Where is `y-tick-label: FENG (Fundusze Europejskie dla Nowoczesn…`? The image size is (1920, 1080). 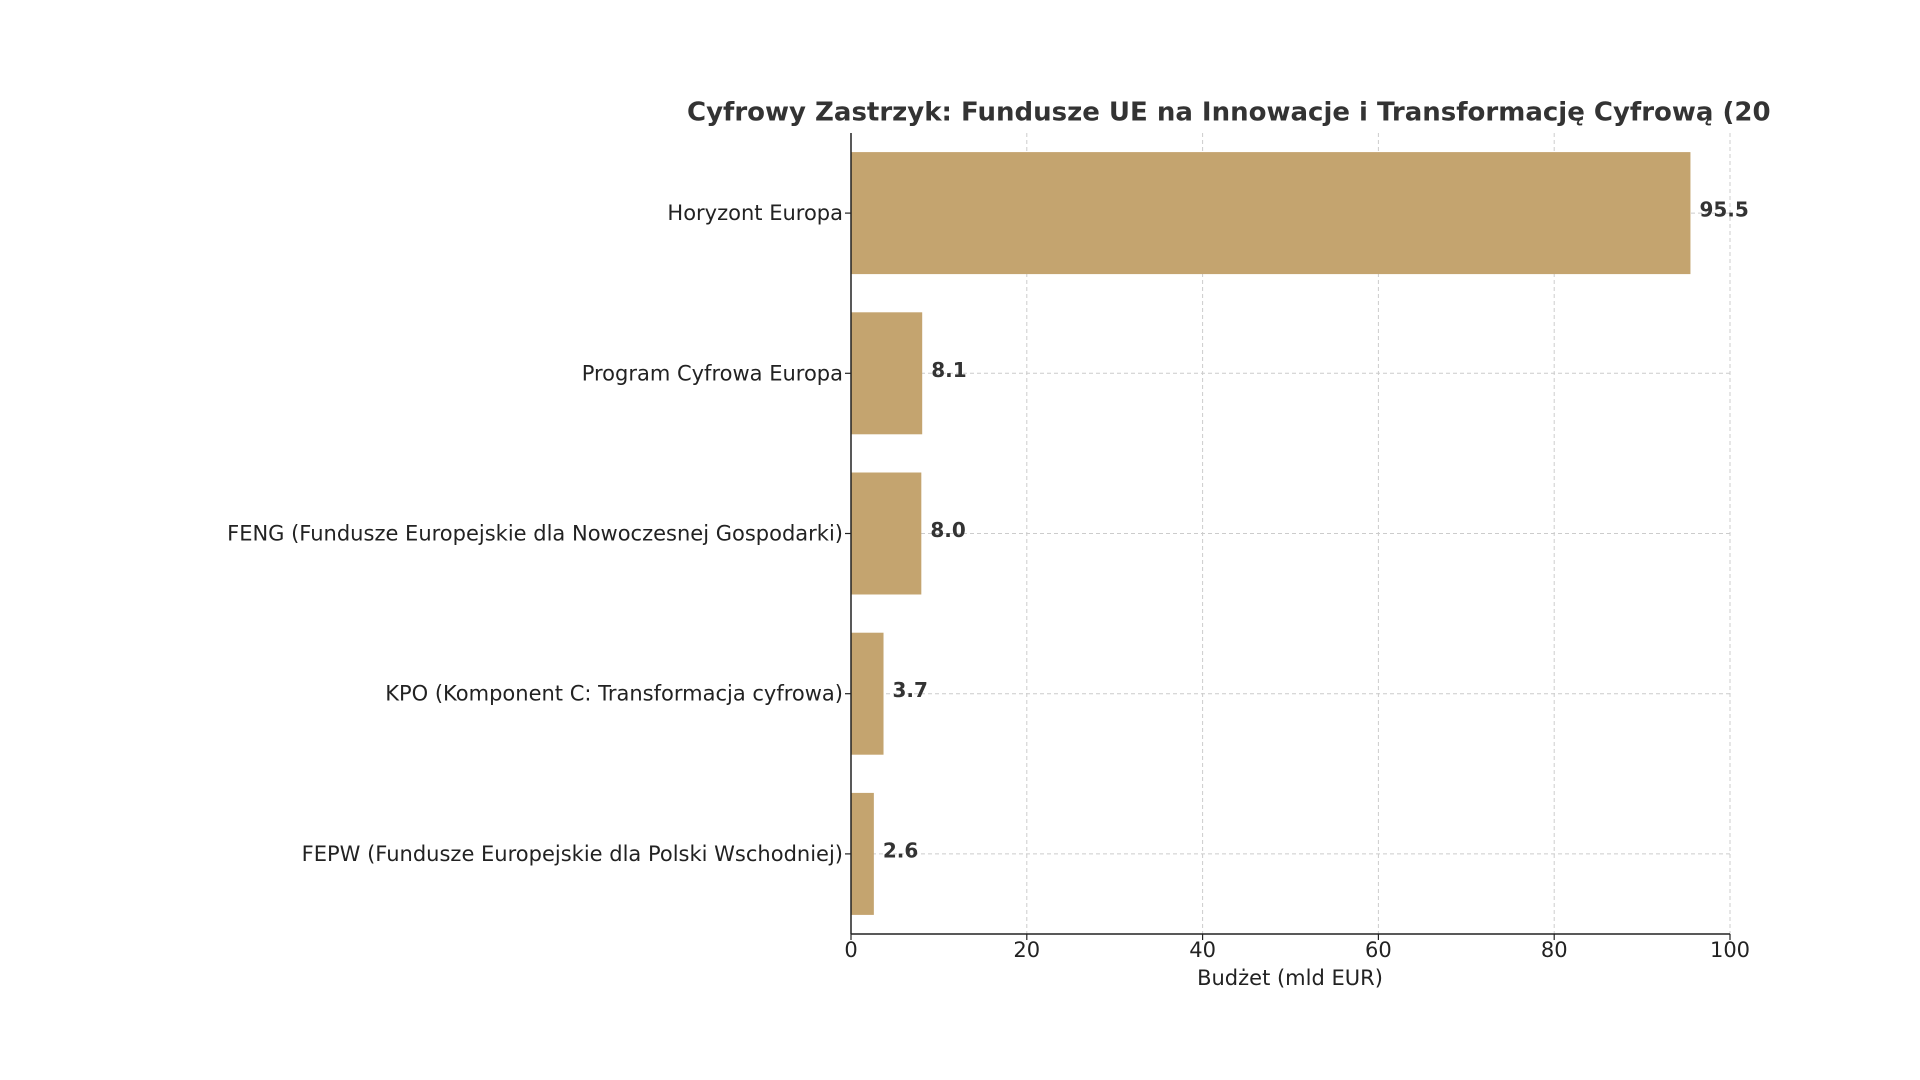
y-tick-label: FENG (Fundusze Europejskie dla Nowoczesn… is located at coordinates (535, 534).